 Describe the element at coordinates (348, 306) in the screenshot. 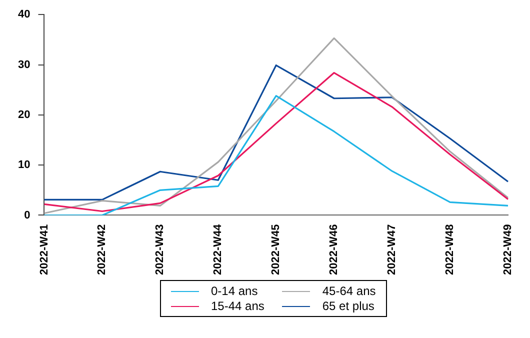

I see `legend-label: 65 et plus` at that location.